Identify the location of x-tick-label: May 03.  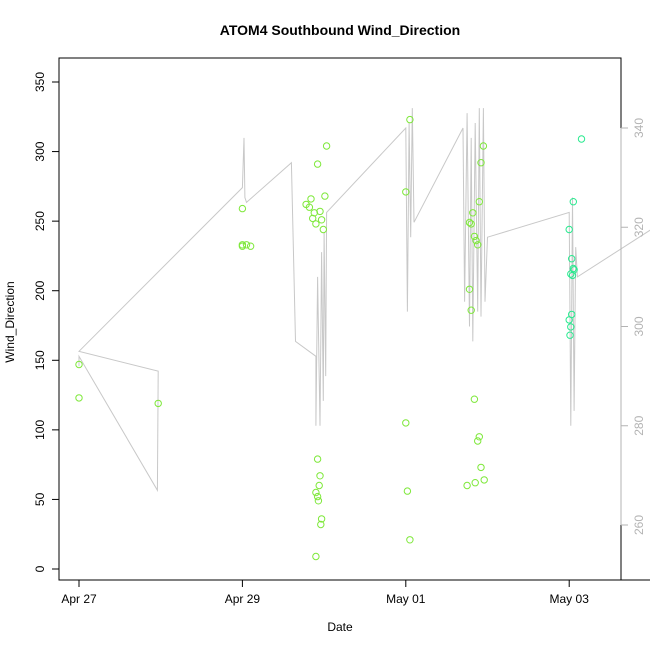
(570, 599).